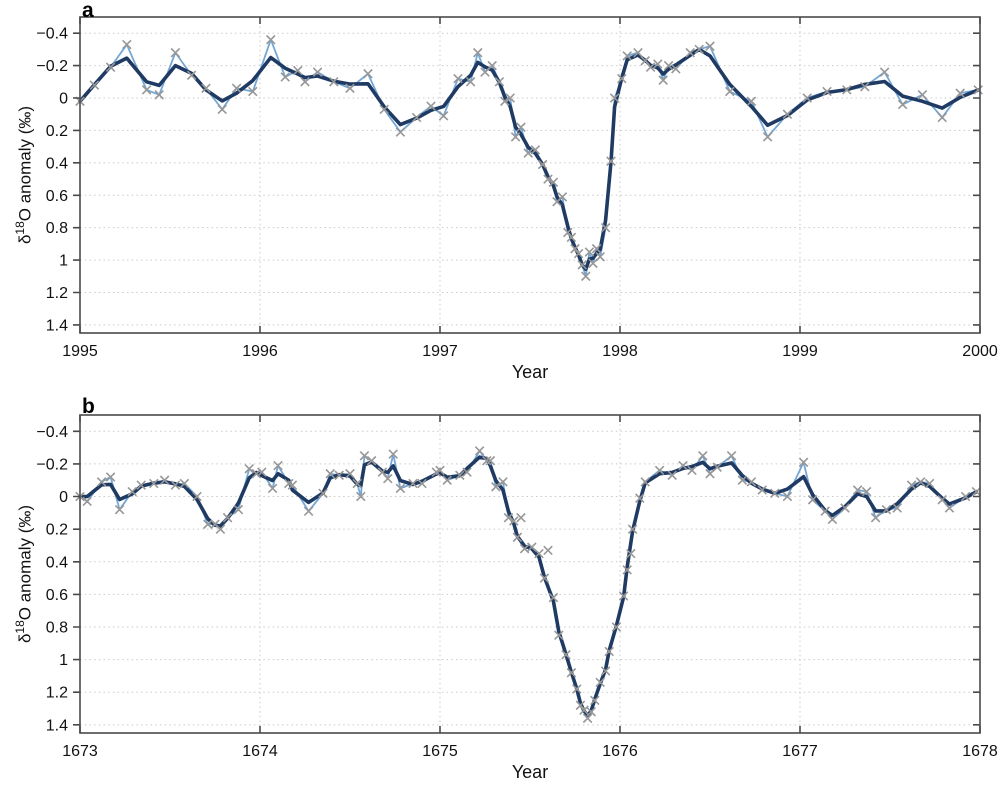  I want to click on x-tick-label: 2000, so click(980, 351).